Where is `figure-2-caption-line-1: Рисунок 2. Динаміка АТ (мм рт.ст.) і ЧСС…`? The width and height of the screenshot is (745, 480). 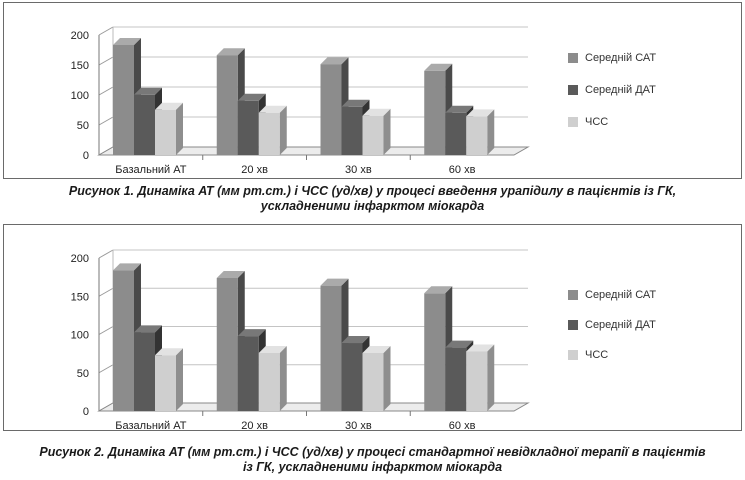
figure-2-caption-line-1: Рисунок 2. Динаміка АТ (мм рт.ст.) і ЧСС… is located at coordinates (372, 452).